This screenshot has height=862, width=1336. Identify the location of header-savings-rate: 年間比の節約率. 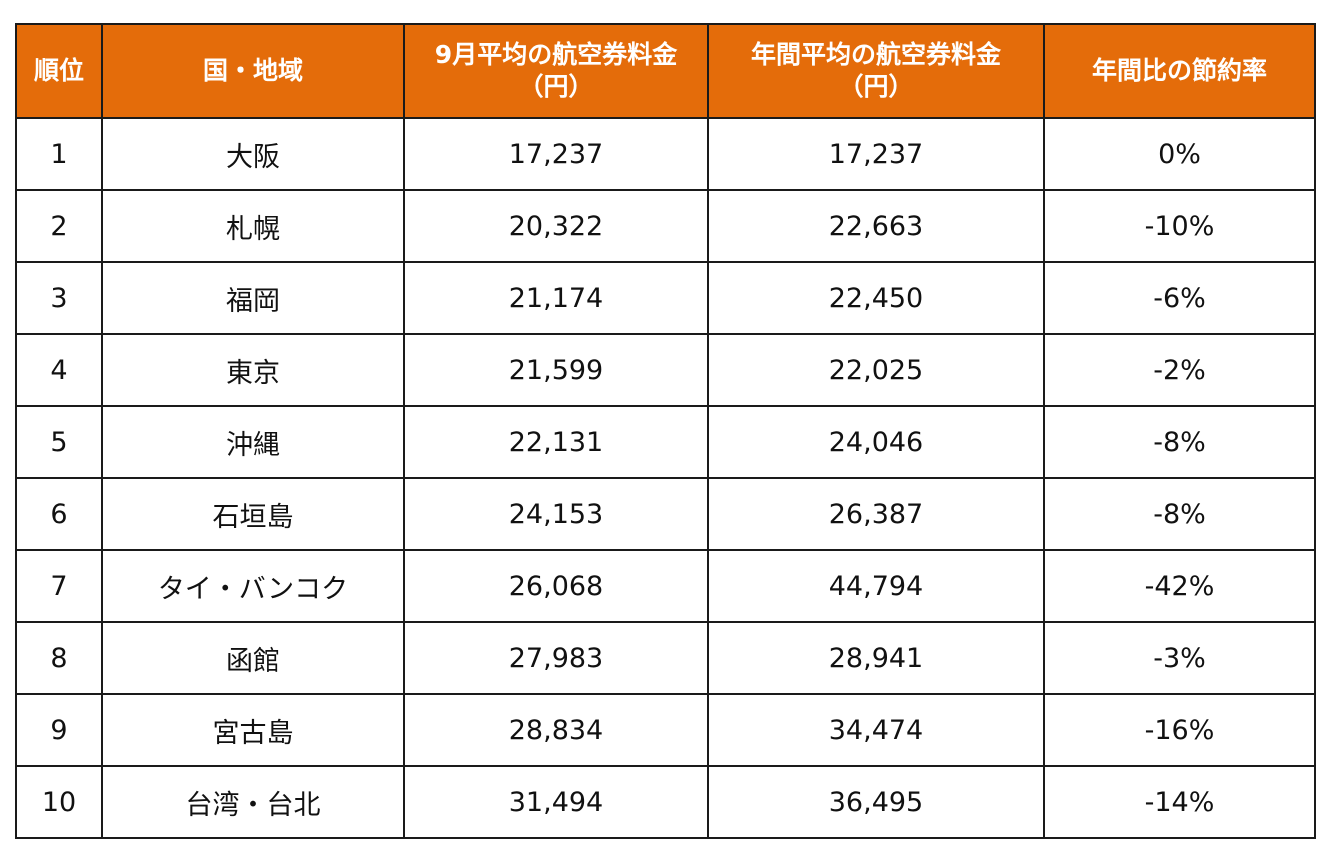
(1179, 71).